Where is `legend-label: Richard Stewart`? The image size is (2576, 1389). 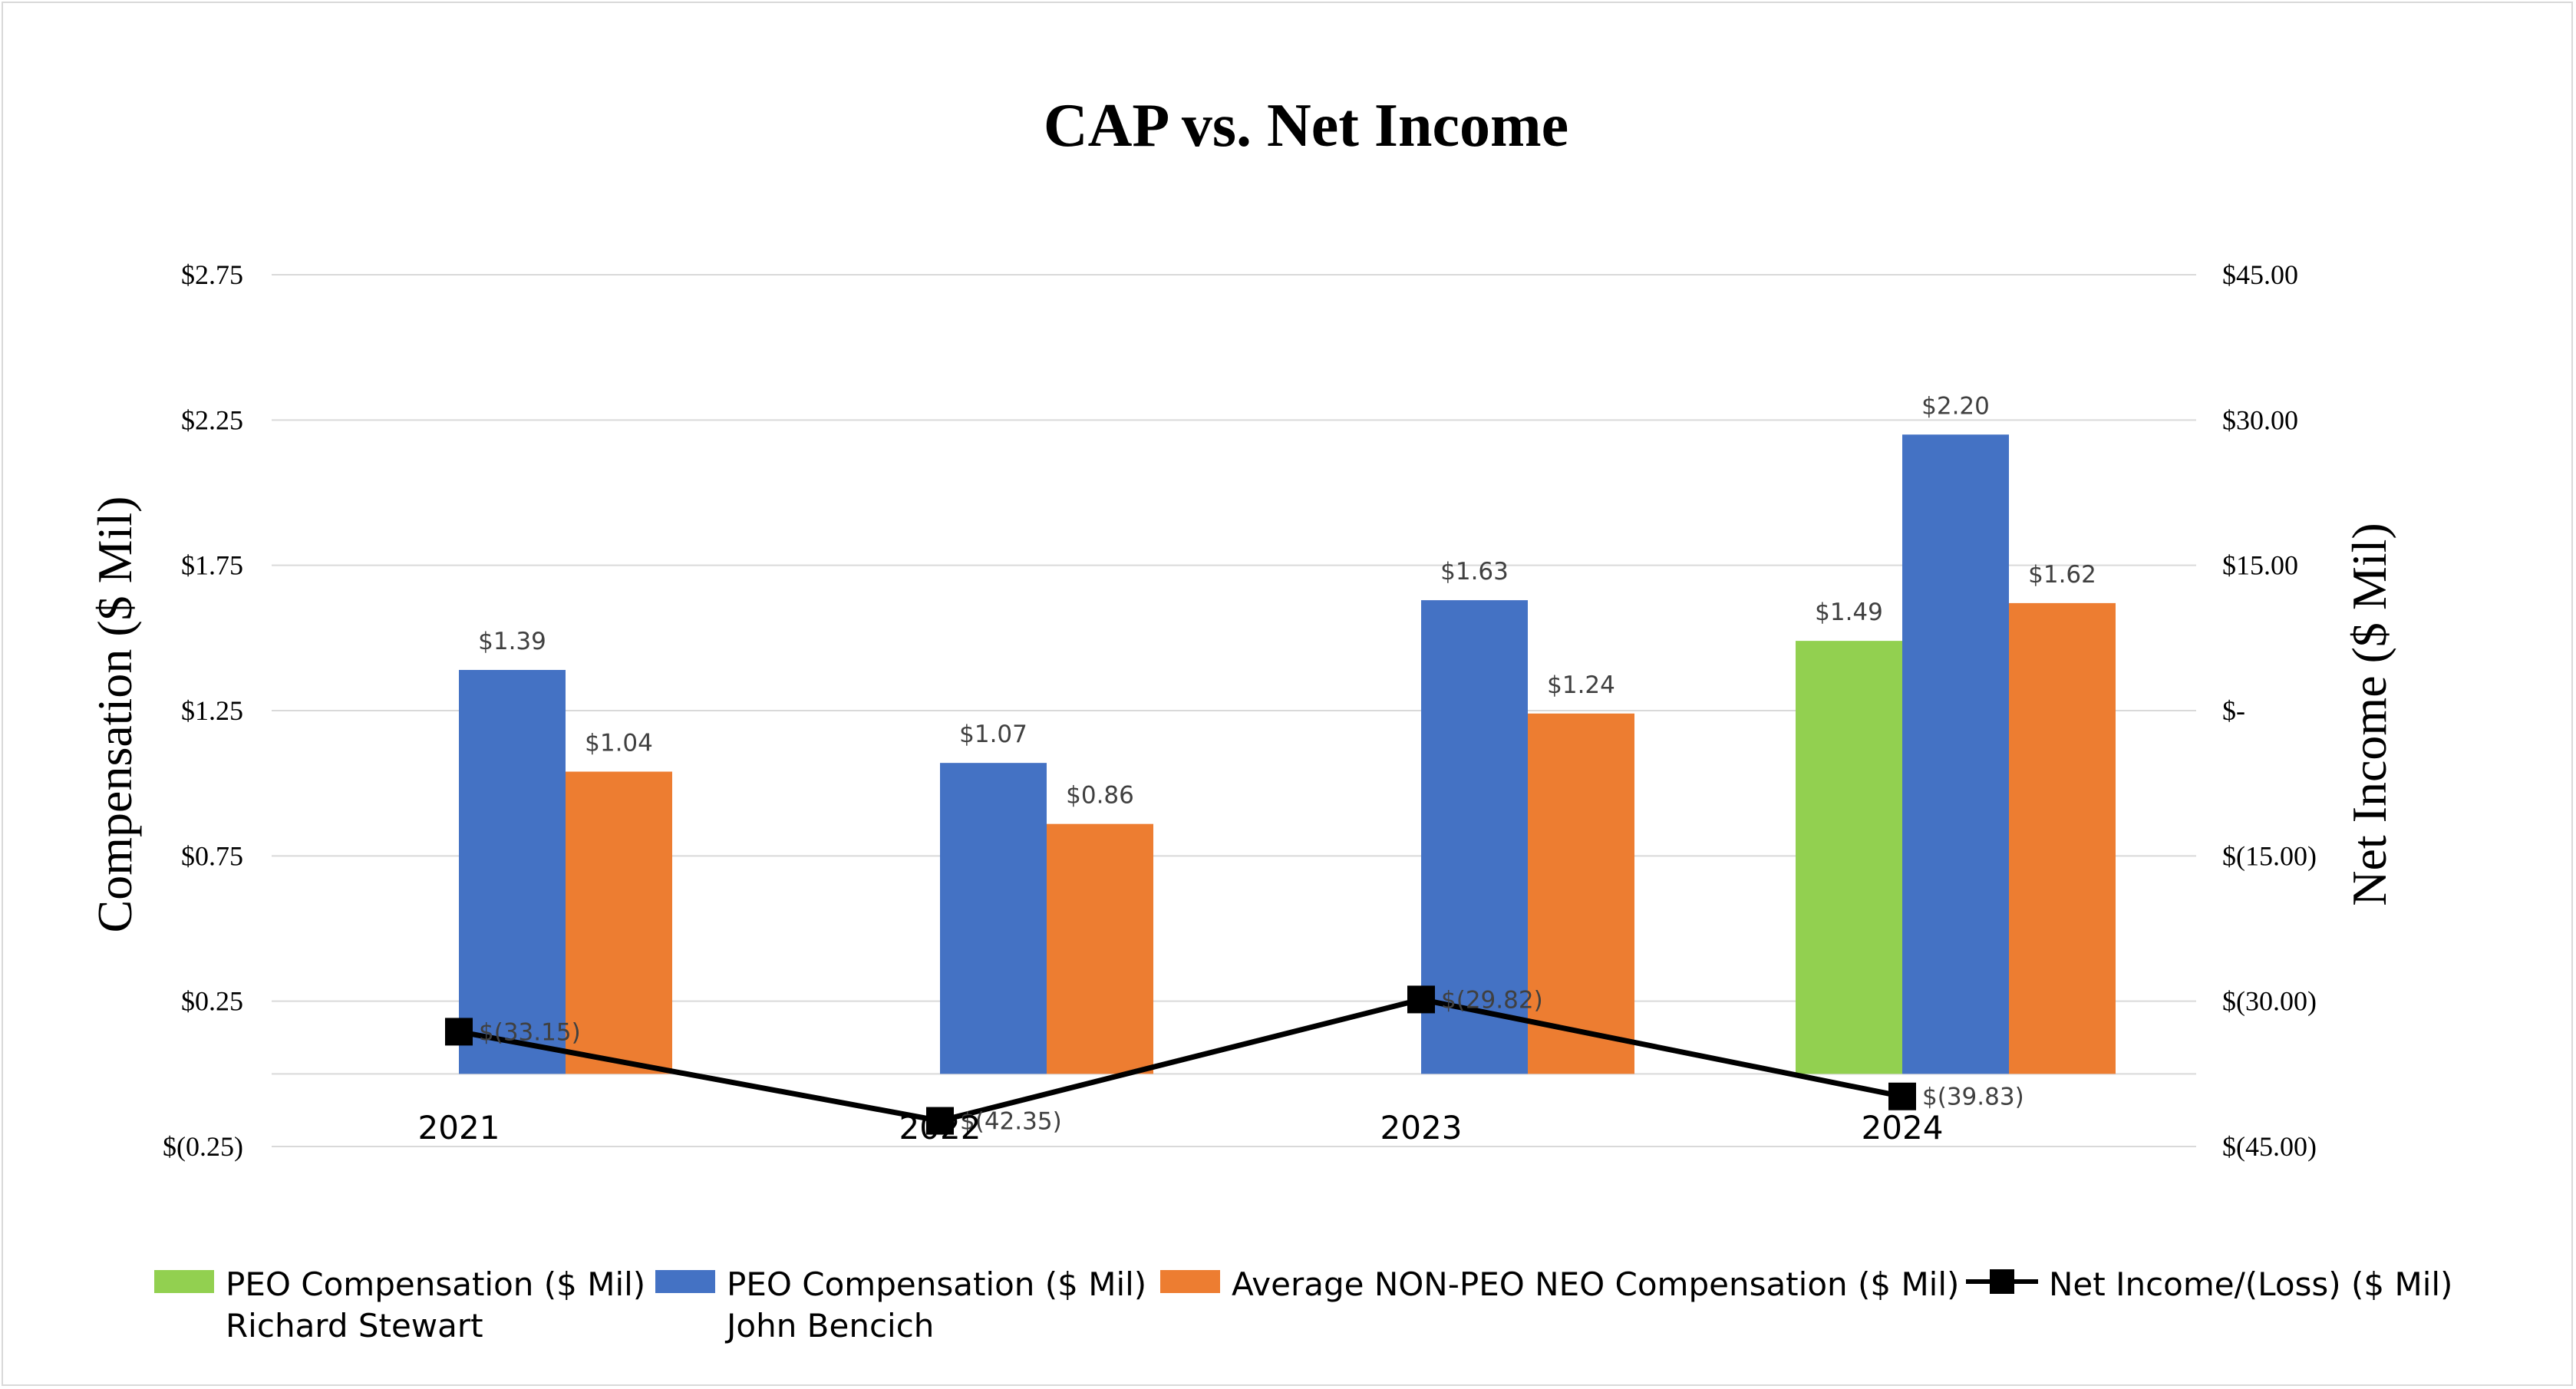 legend-label: Richard Stewart is located at coordinates (354, 1325).